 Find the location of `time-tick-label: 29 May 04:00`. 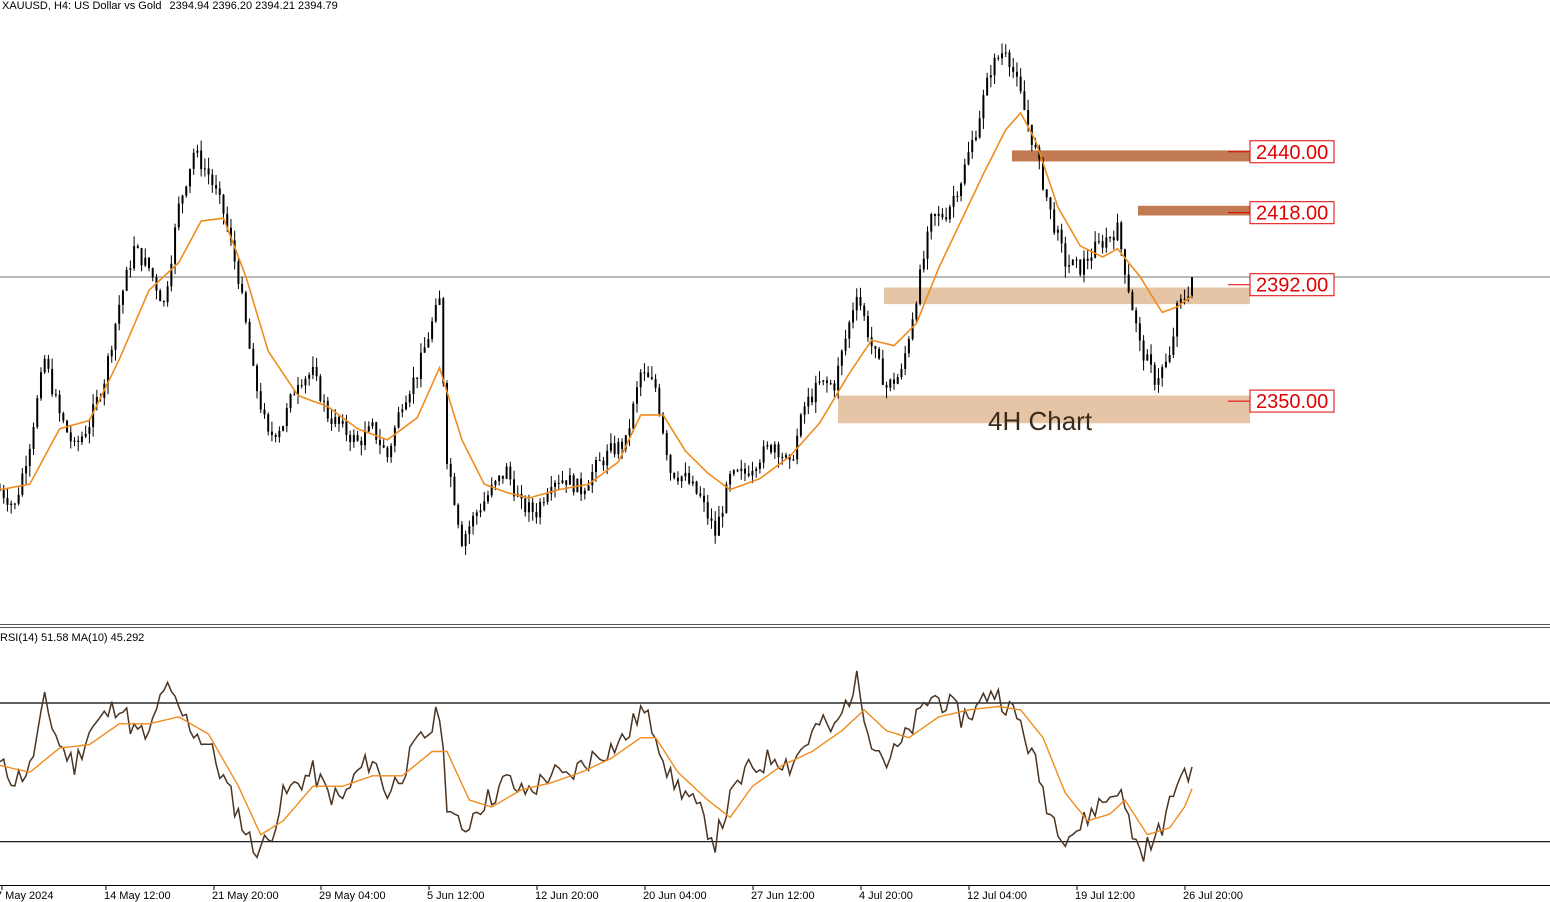

time-tick-label: 29 May 04:00 is located at coordinates (352, 896).